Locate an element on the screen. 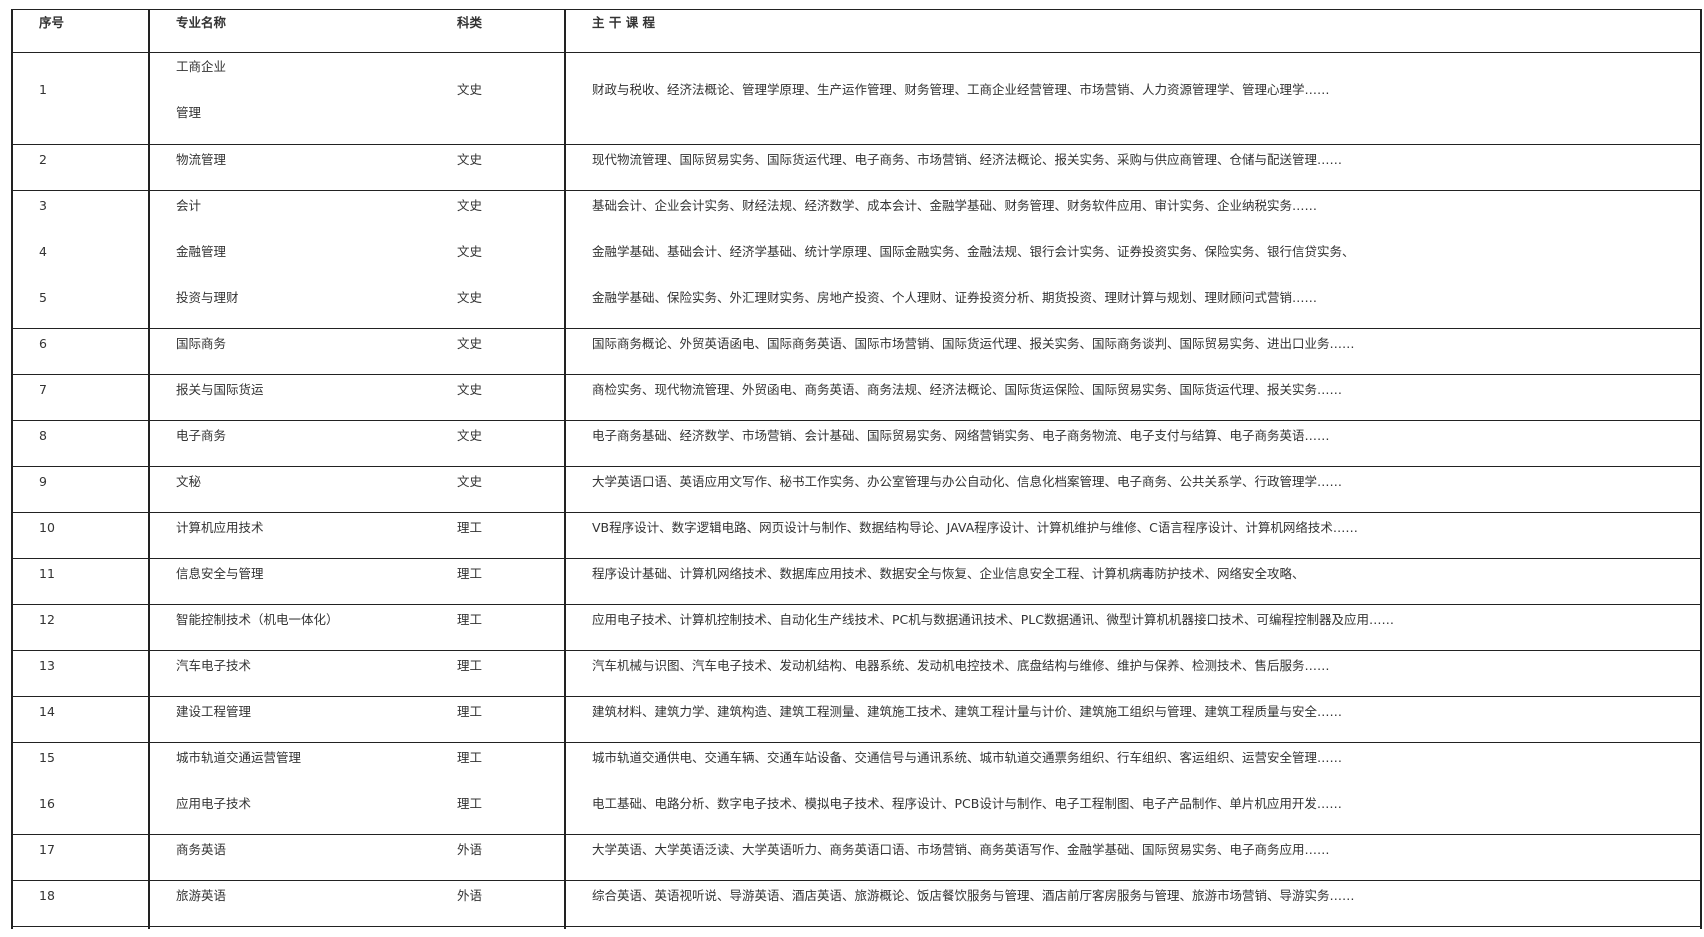  row-major: 信息安全与管理 is located at coordinates (220, 573).